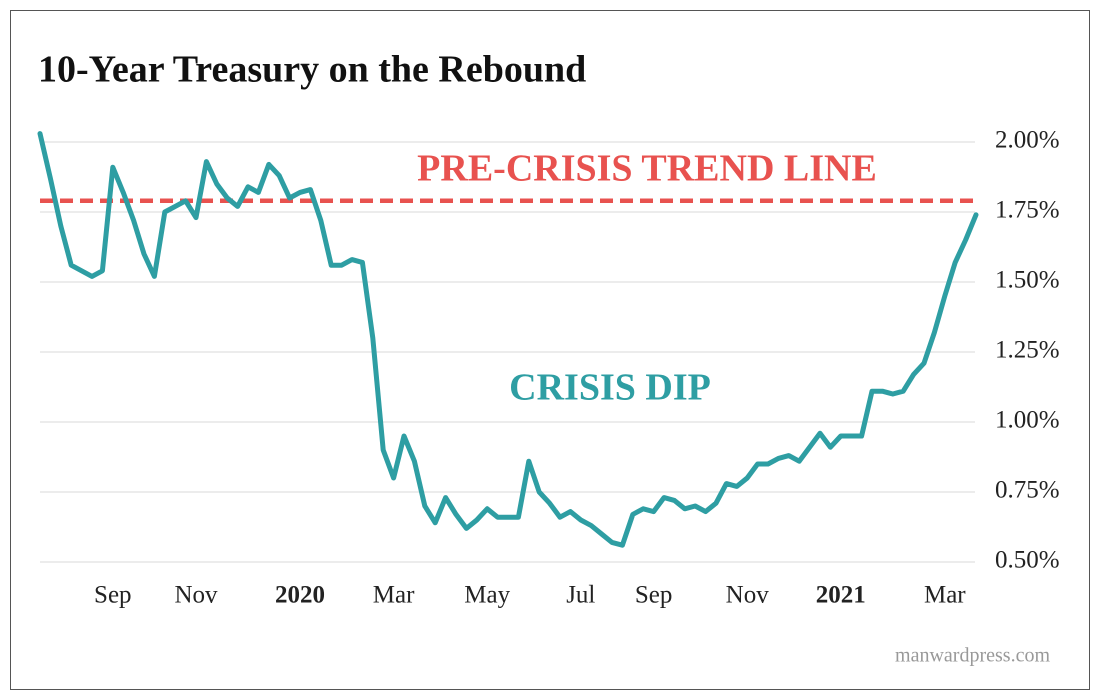 This screenshot has height=700, width=1100. What do you see at coordinates (610, 388) in the screenshot?
I see `annotation: CRISIS DIP` at bounding box center [610, 388].